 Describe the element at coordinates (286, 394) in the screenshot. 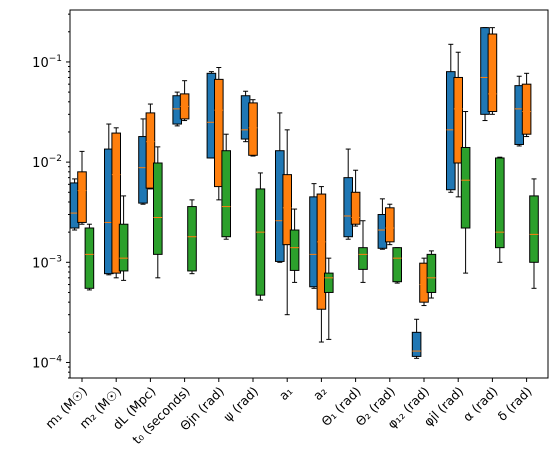

I see `x-tick-label: a₁` at that location.